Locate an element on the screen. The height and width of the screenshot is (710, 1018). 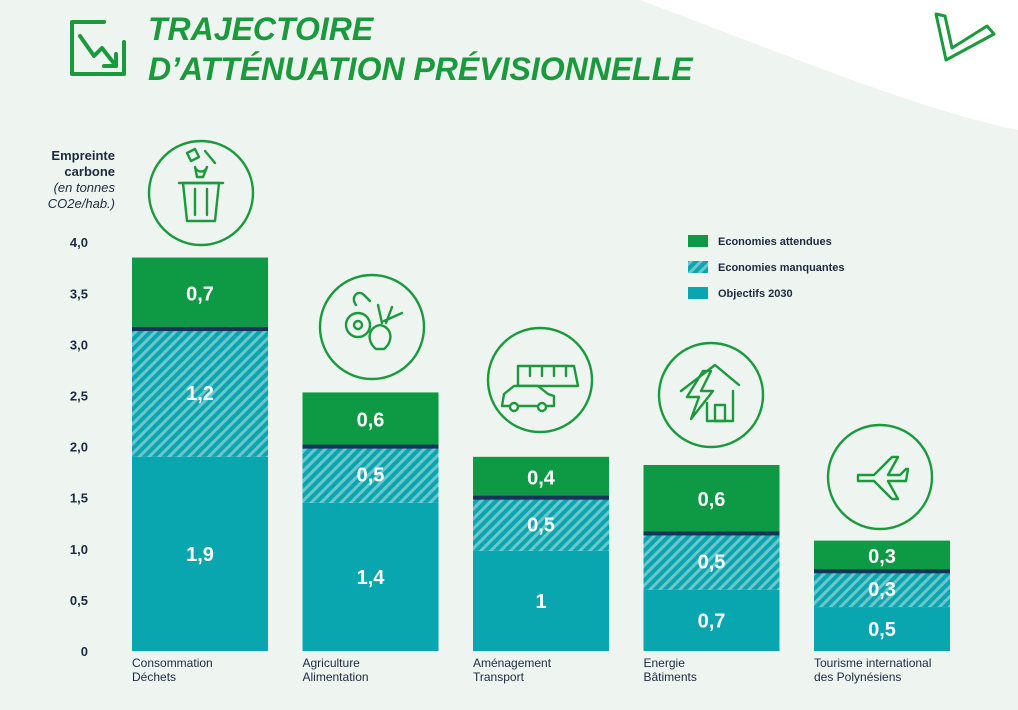
bar-label-economies-attendues-4: 0,3 is located at coordinates (882, 557).